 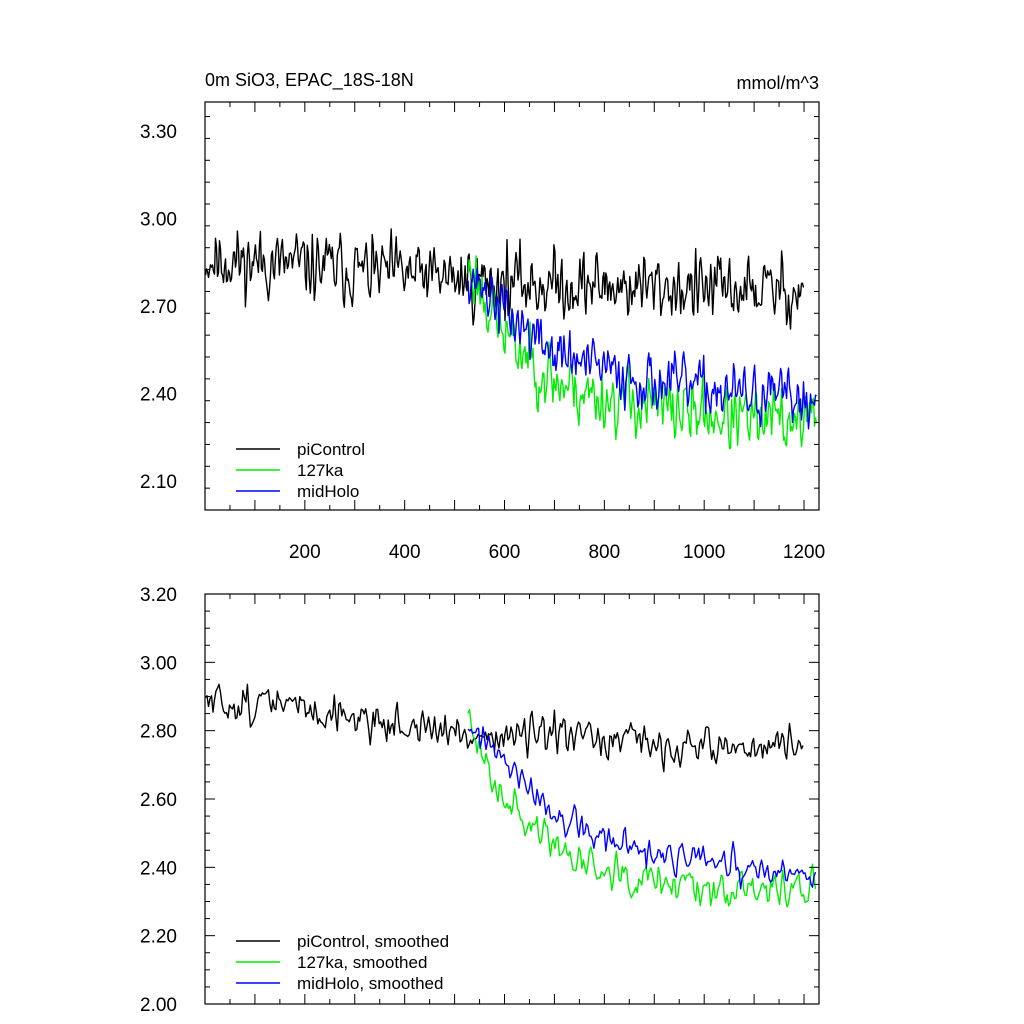 I want to click on bottom-y-tick-label: 2.20, so click(x=158, y=937).